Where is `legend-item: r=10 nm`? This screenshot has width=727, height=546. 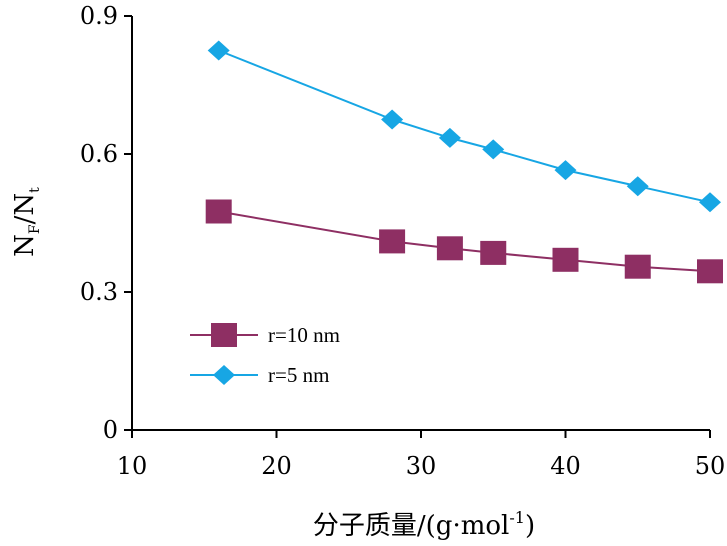 legend-item: r=10 nm is located at coordinates (265, 335).